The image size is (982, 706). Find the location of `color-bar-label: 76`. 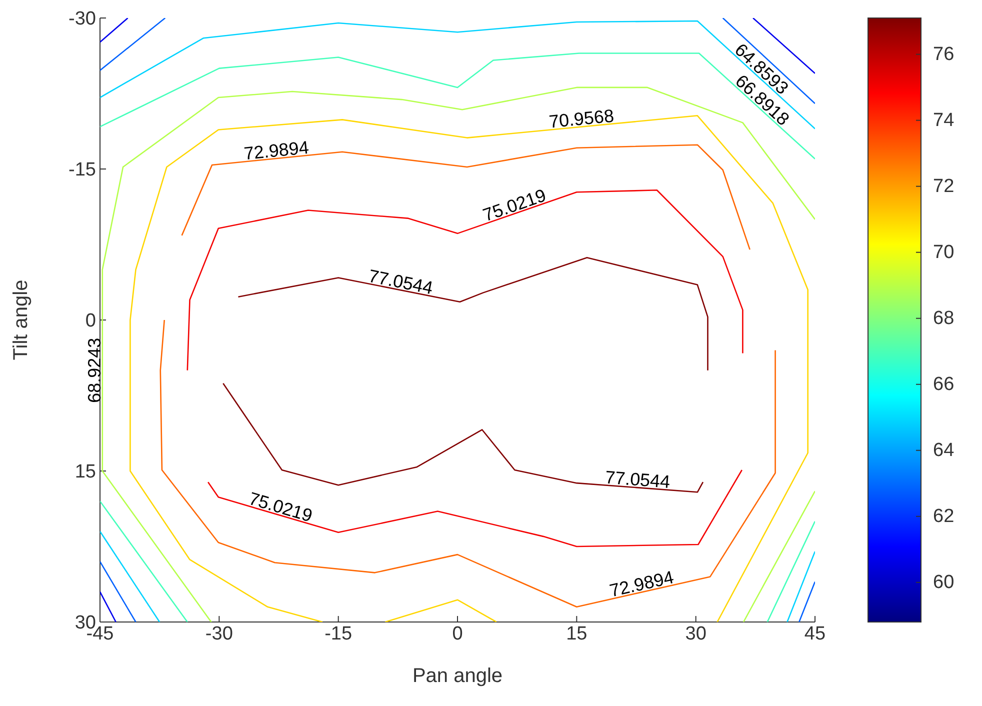

color-bar-label: 76 is located at coordinates (943, 54).